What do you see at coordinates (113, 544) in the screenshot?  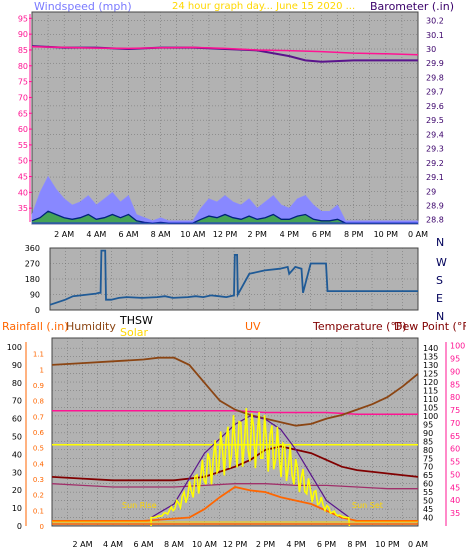 I see `x-tick-label: 4 AM` at bounding box center [113, 544].